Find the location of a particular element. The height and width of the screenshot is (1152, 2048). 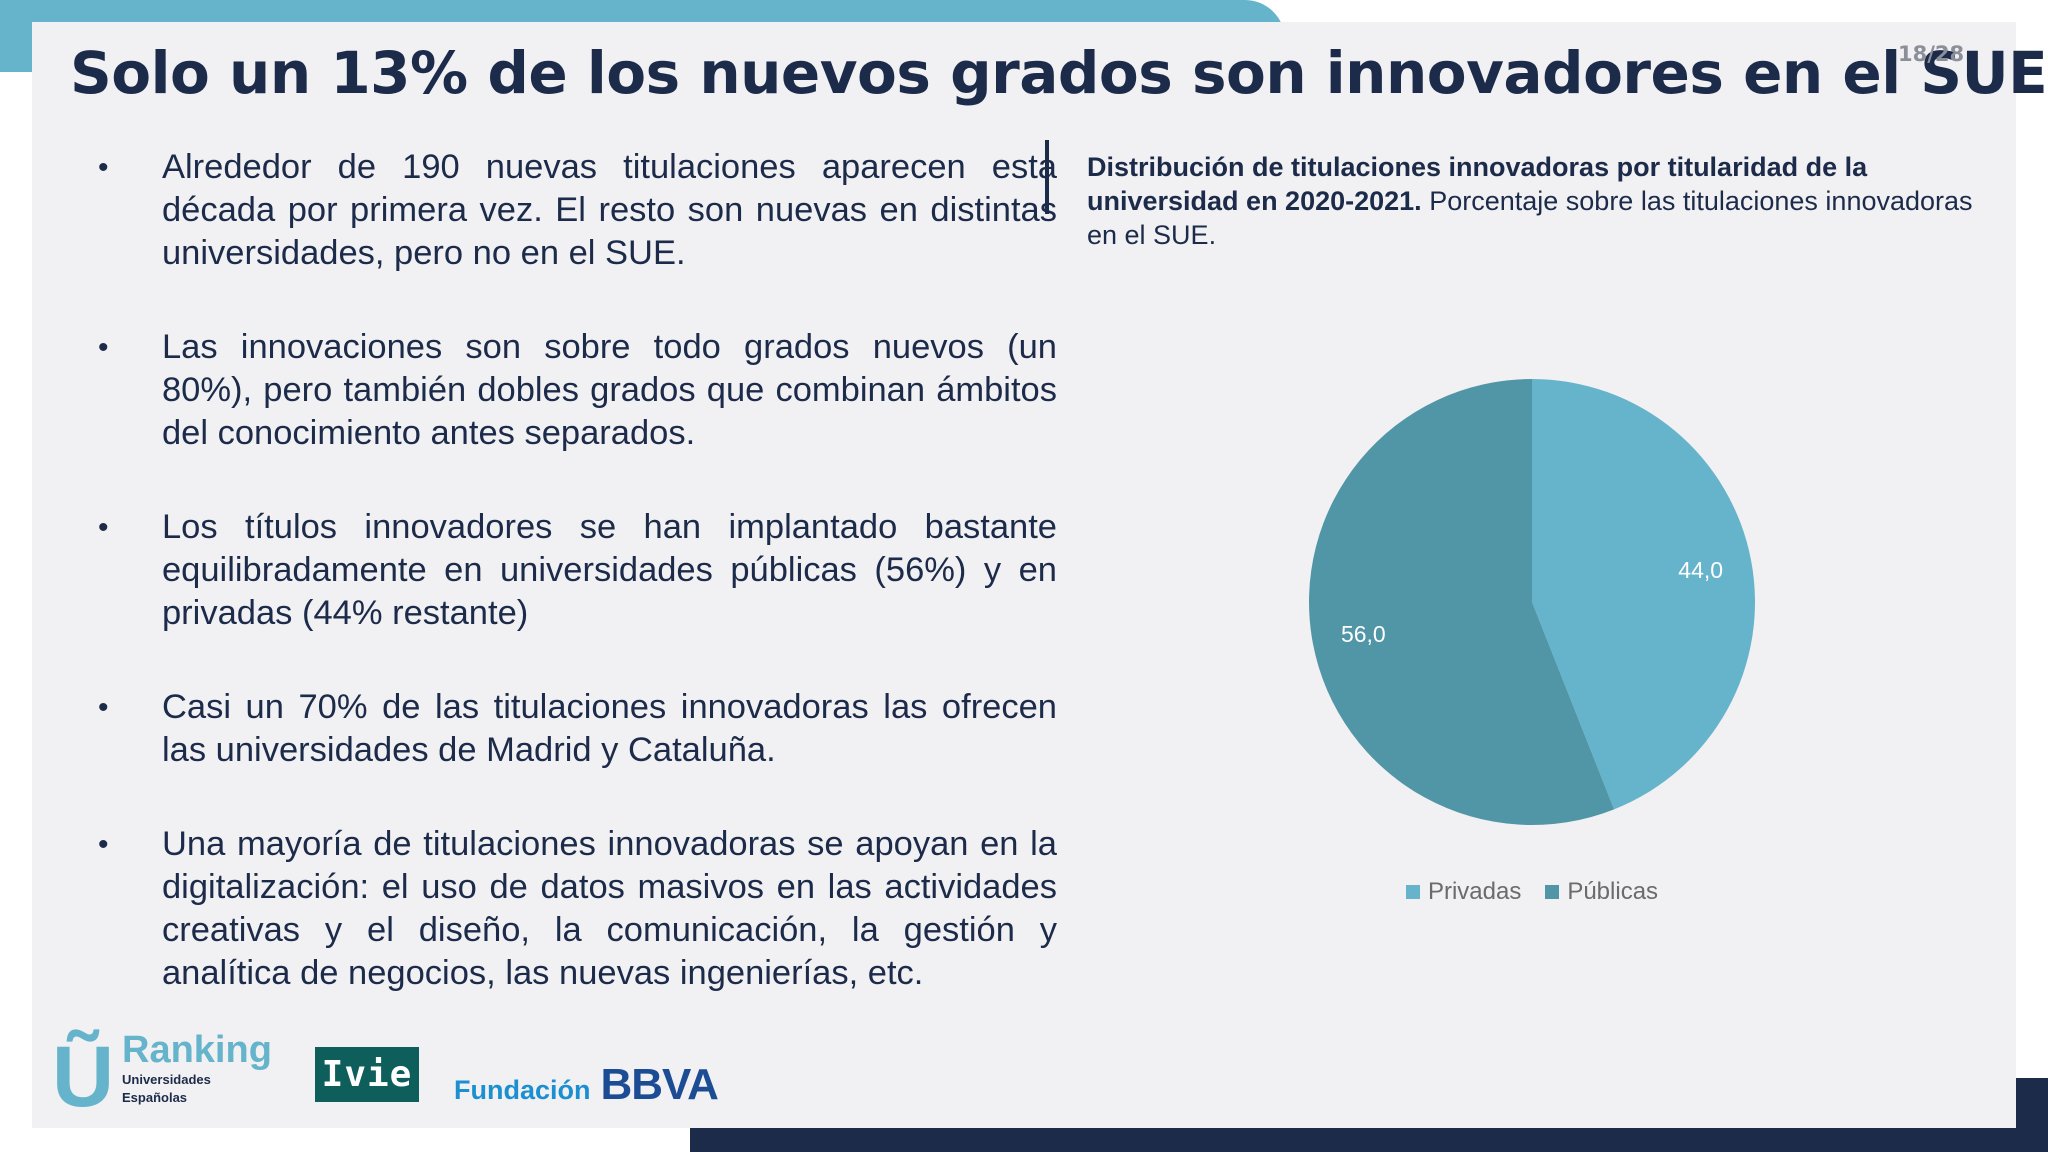

legend-swatch-publicas is located at coordinates (1552, 892).